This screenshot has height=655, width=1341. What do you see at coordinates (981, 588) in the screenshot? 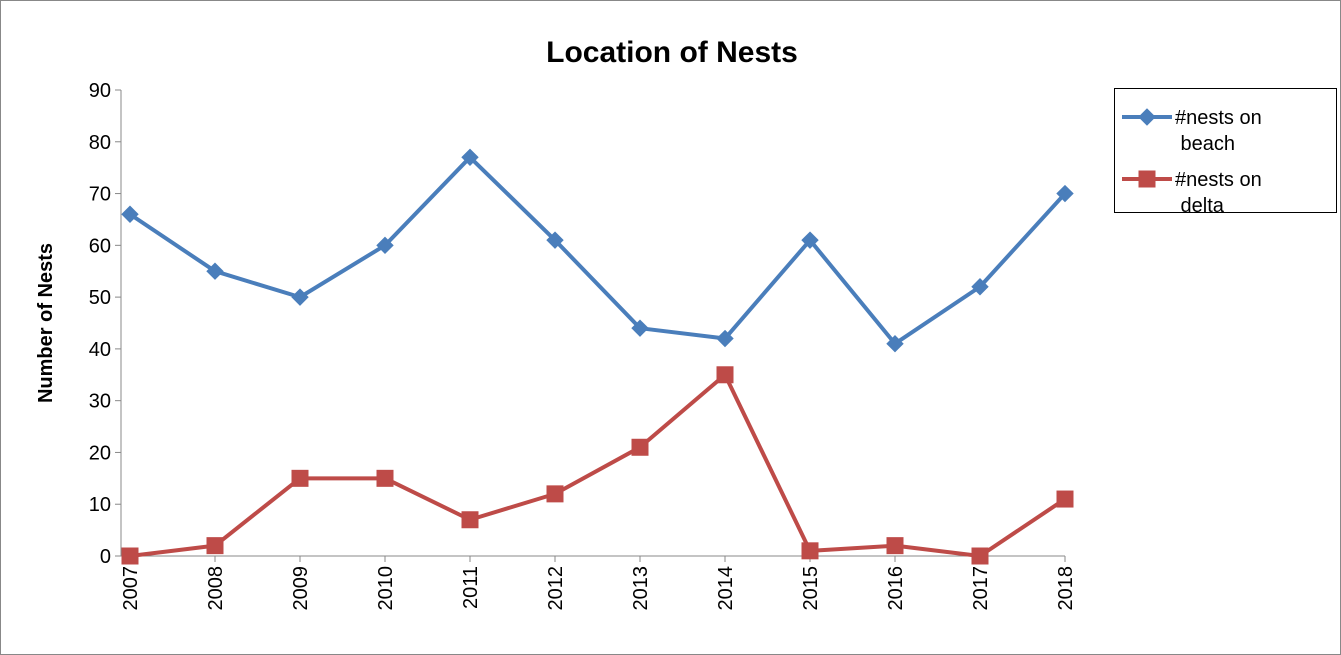
I see `x-tick-label: 2017` at bounding box center [981, 588].